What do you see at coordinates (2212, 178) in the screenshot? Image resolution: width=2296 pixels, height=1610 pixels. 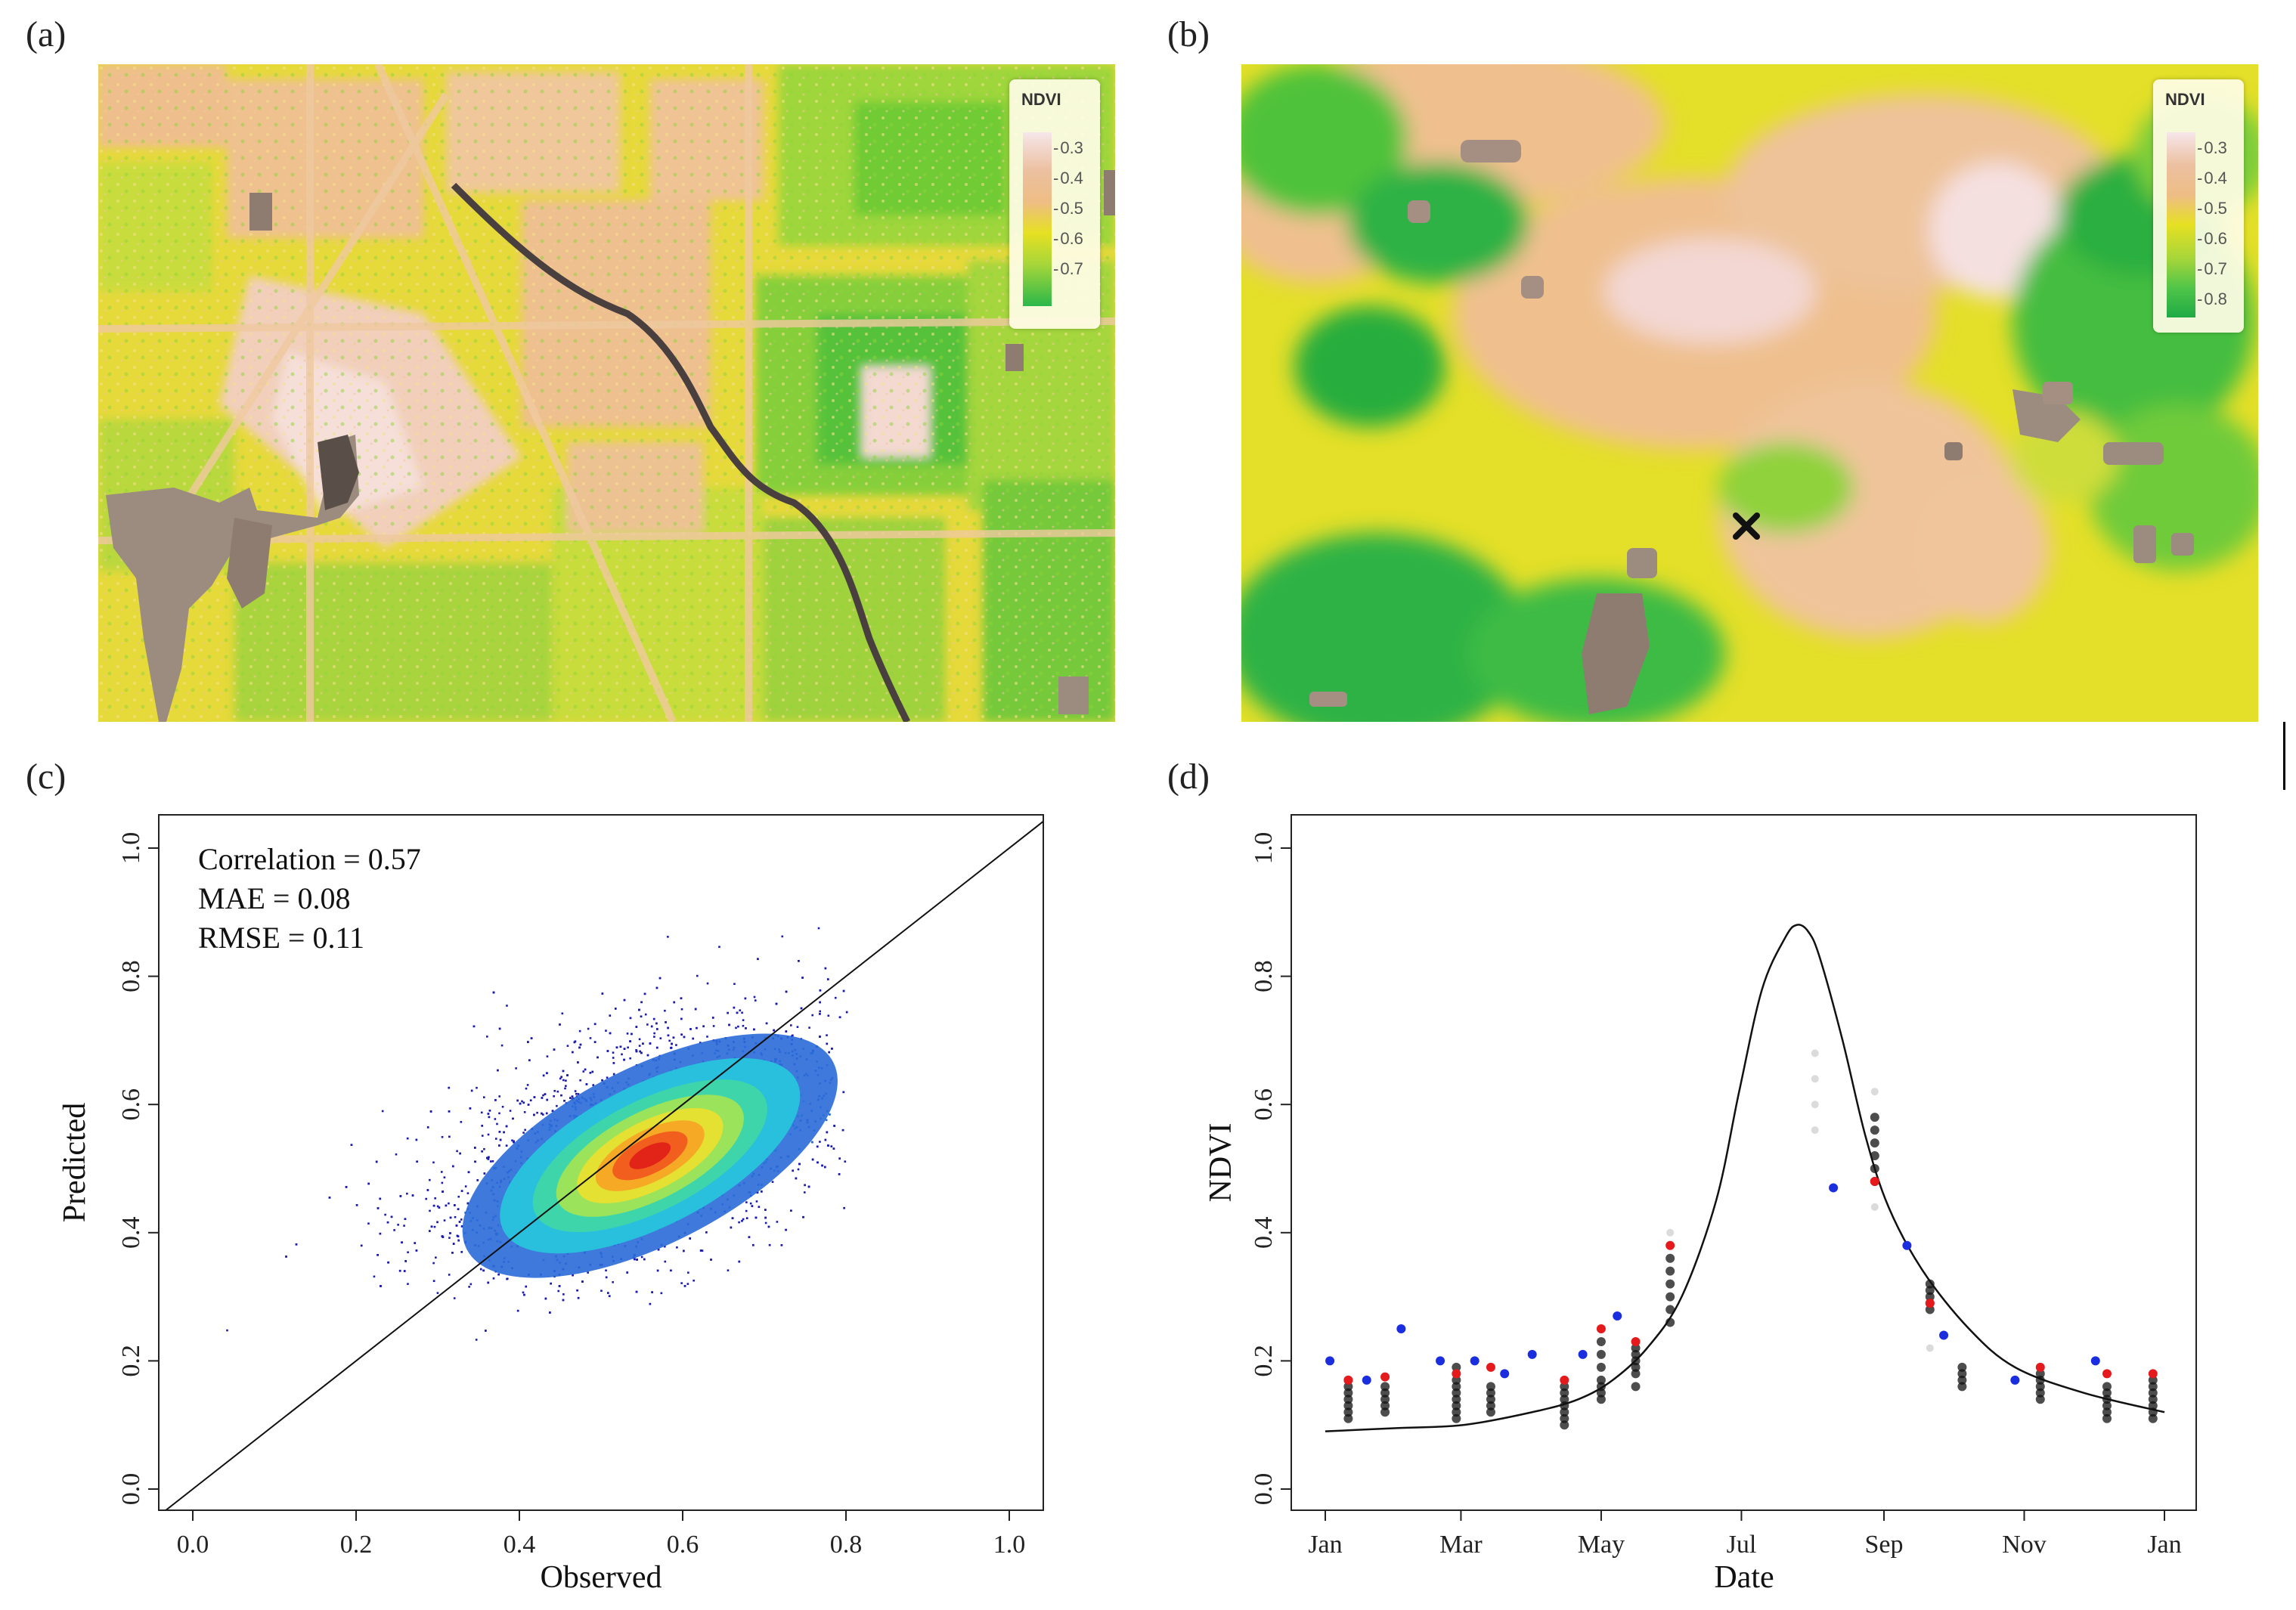 I see `legend-b-tick: 0.4` at bounding box center [2212, 178].